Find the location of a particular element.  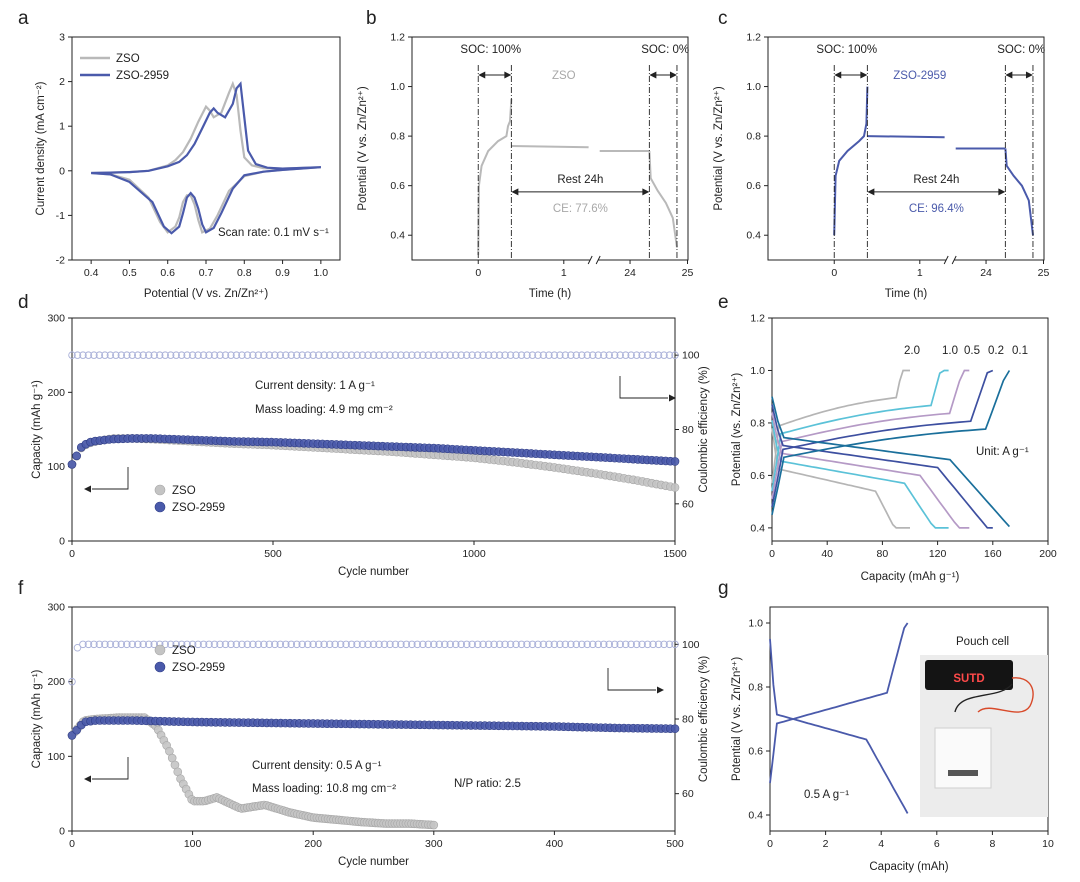

panel-letter-a: a is located at coordinates (23, 18).